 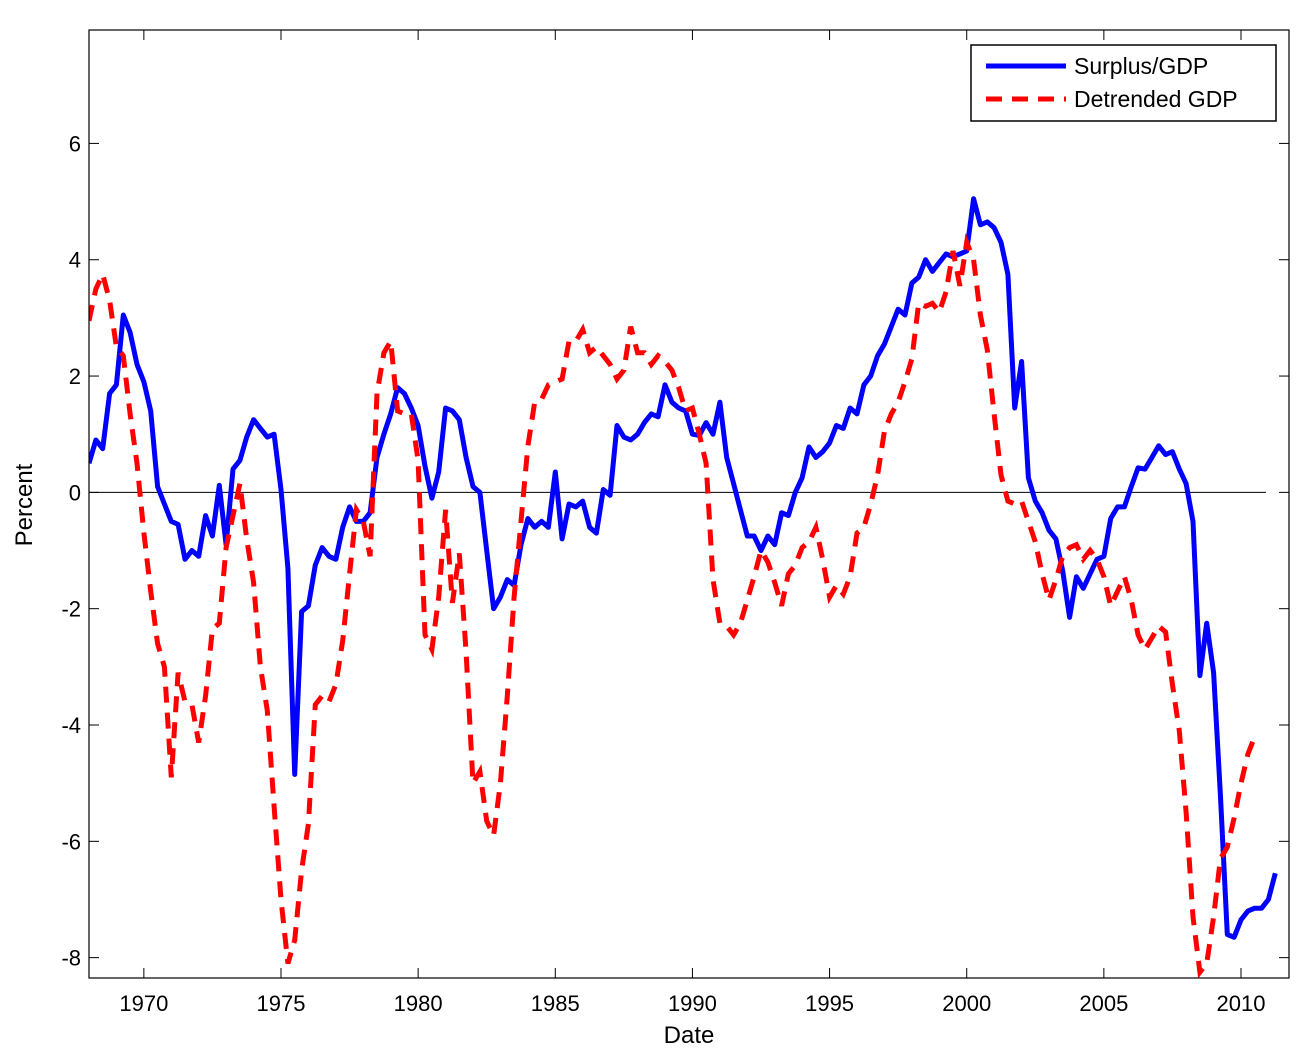 What do you see at coordinates (75, 492) in the screenshot?
I see `y-tick-label: 0` at bounding box center [75, 492].